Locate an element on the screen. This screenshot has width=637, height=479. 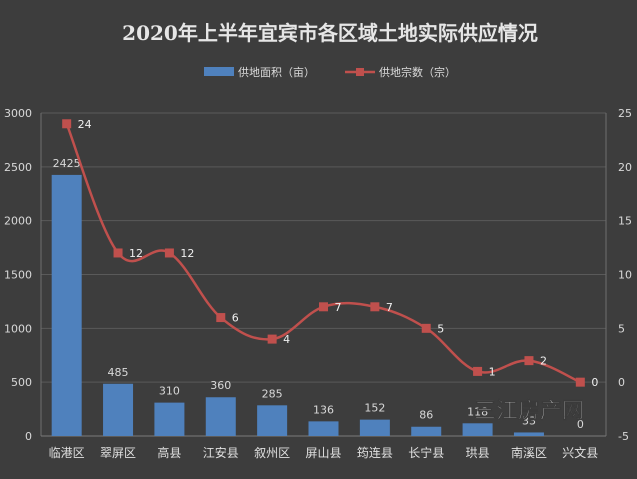
watermark: 三江房产网 is located at coordinates (529, 411).